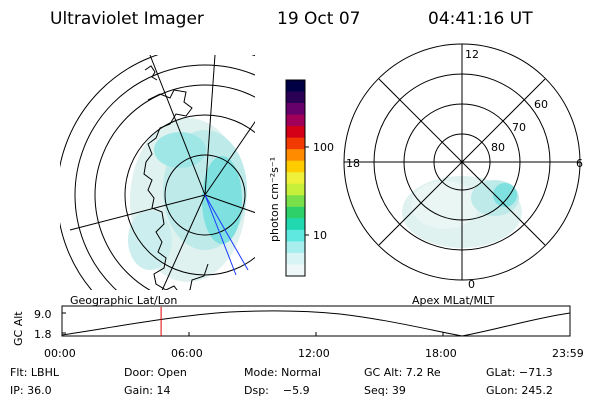  I want to click on orbit-ytick-label: 9.0, so click(43, 314).